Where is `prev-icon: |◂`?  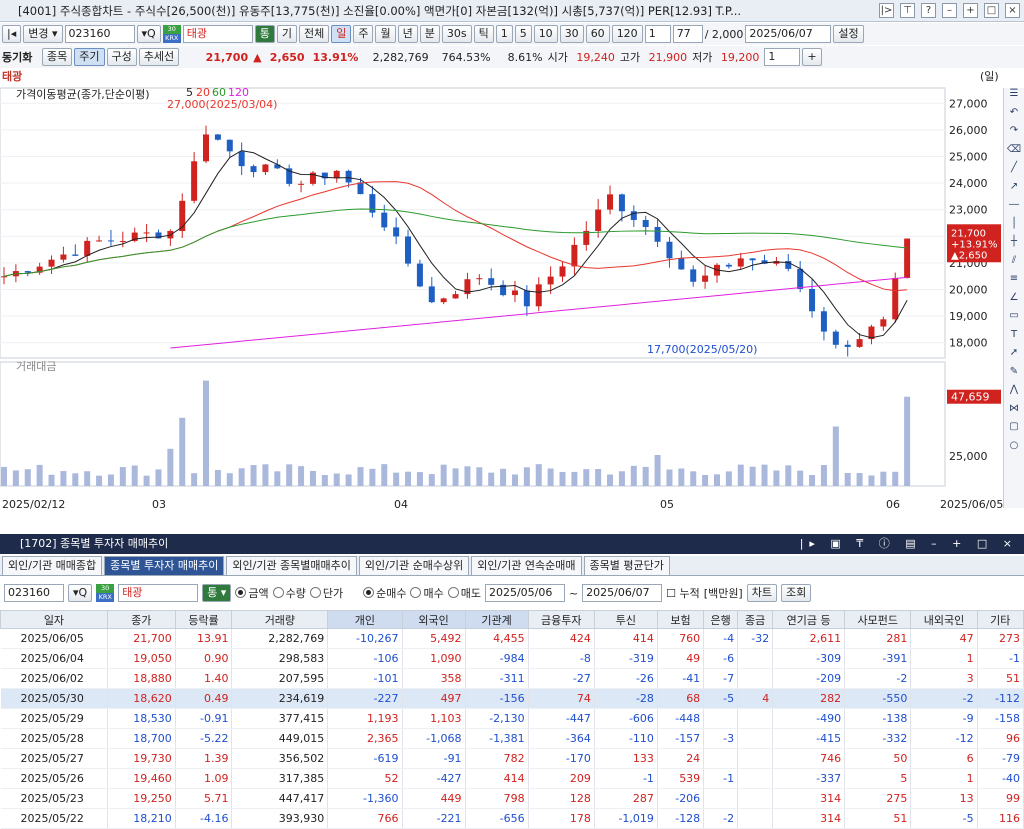
prev-icon: |◂ is located at coordinates (12, 34).